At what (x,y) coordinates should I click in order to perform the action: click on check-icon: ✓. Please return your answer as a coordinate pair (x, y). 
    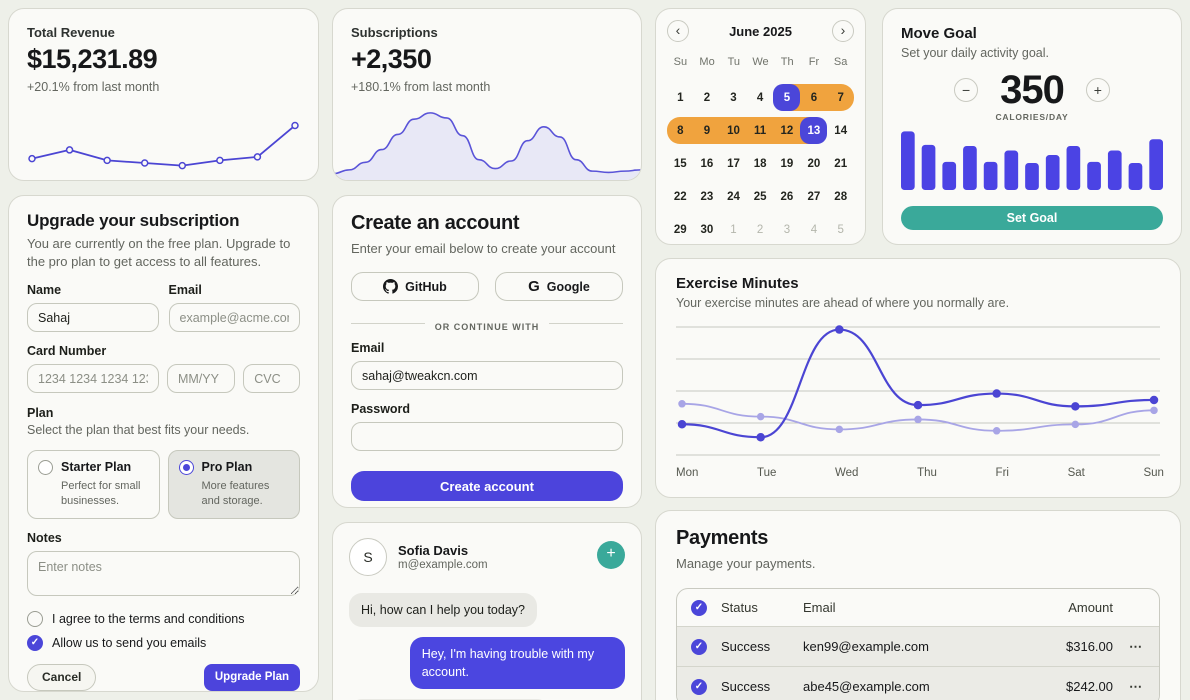
    Looking at the image, I should click on (699, 647).